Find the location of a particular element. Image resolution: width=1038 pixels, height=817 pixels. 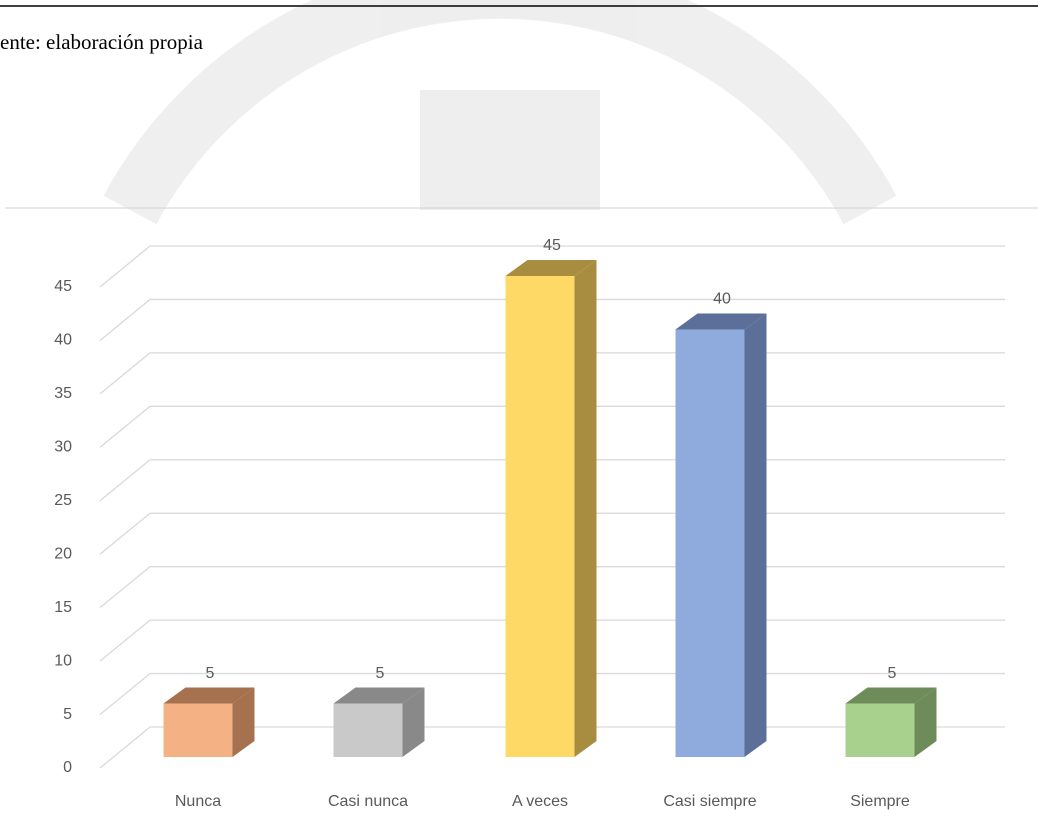

y-tick-label: 0 is located at coordinates (67, 767).